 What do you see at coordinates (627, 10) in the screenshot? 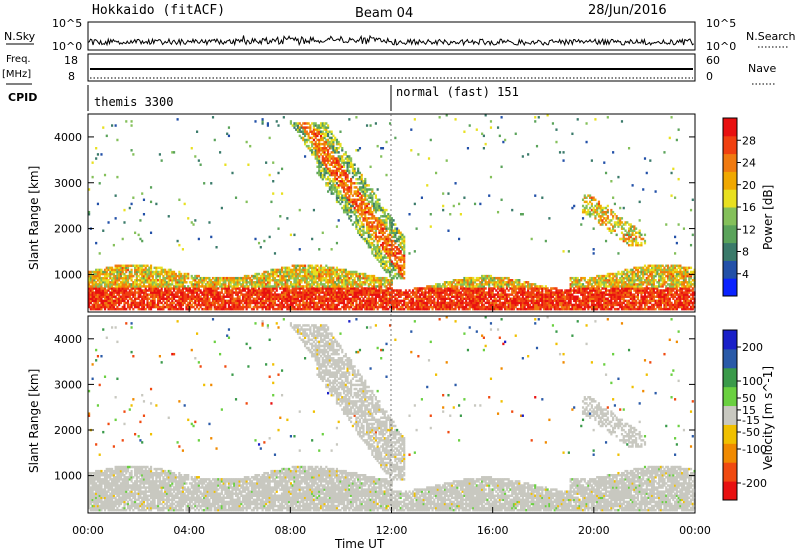
I see `date-label: 28/Jun/2016` at bounding box center [627, 10].